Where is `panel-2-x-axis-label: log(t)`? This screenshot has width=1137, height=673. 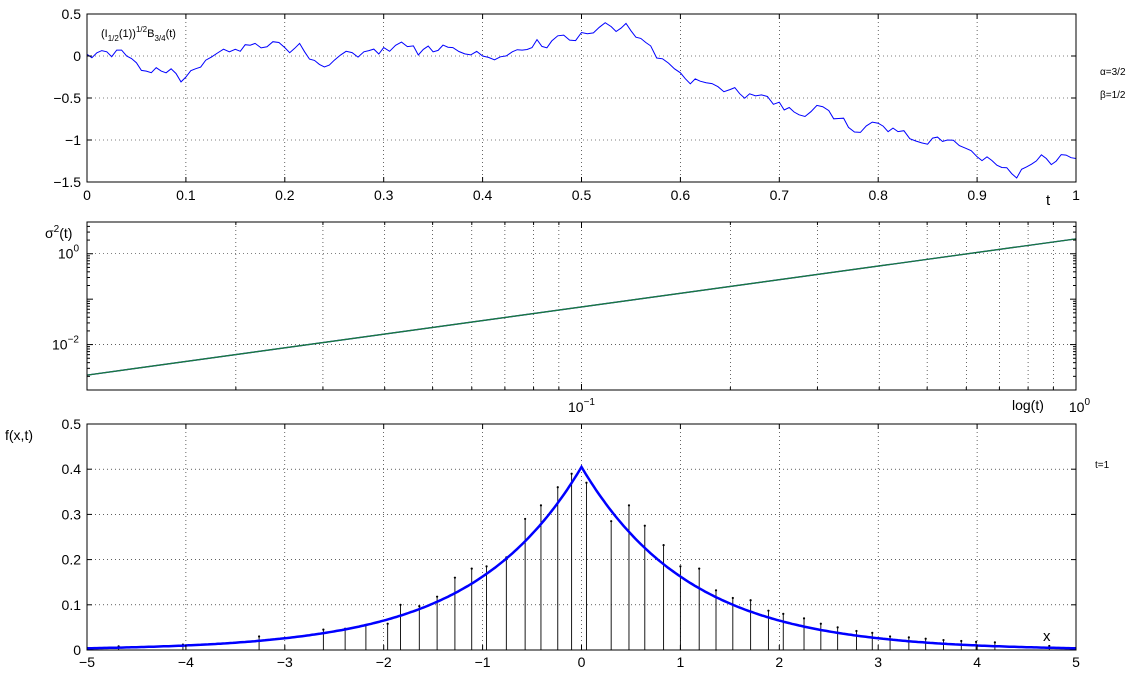
panel-2-x-axis-label: log(t) is located at coordinates (1028, 405).